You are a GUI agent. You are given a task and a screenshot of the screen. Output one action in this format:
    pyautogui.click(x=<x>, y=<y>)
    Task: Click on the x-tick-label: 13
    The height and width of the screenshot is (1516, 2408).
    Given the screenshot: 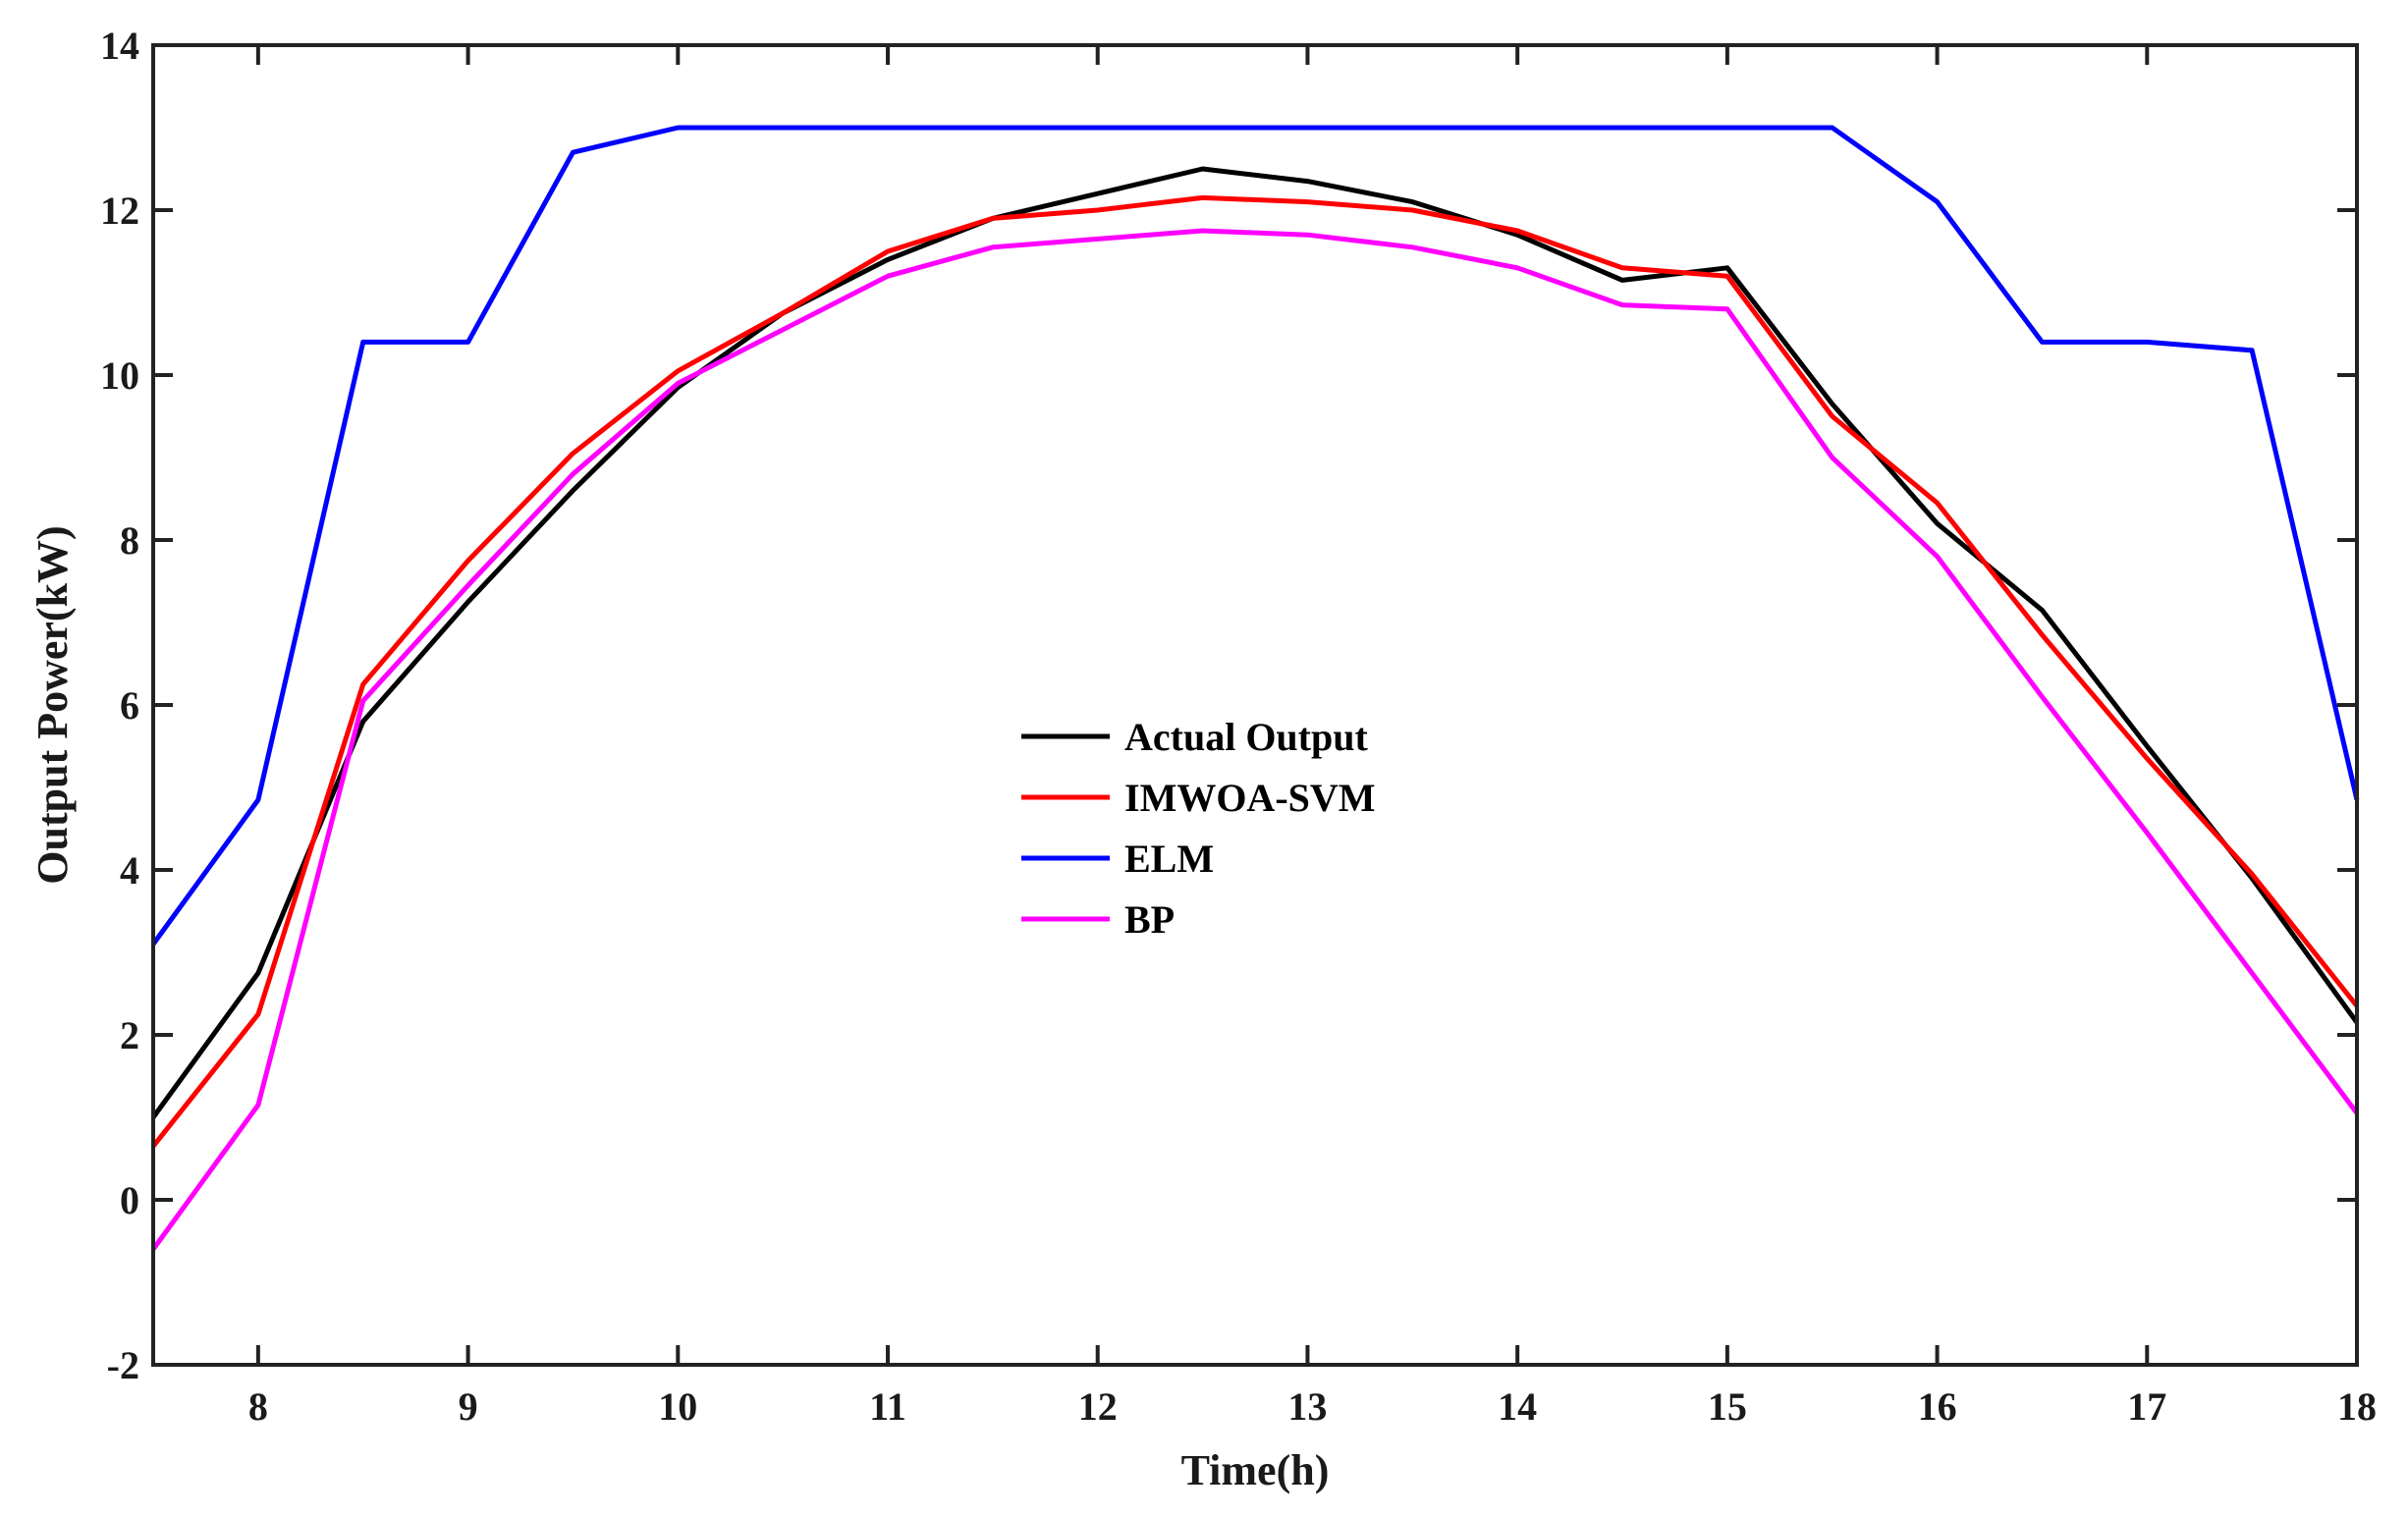 What is the action you would take?
    pyautogui.click(x=1307, y=1406)
    